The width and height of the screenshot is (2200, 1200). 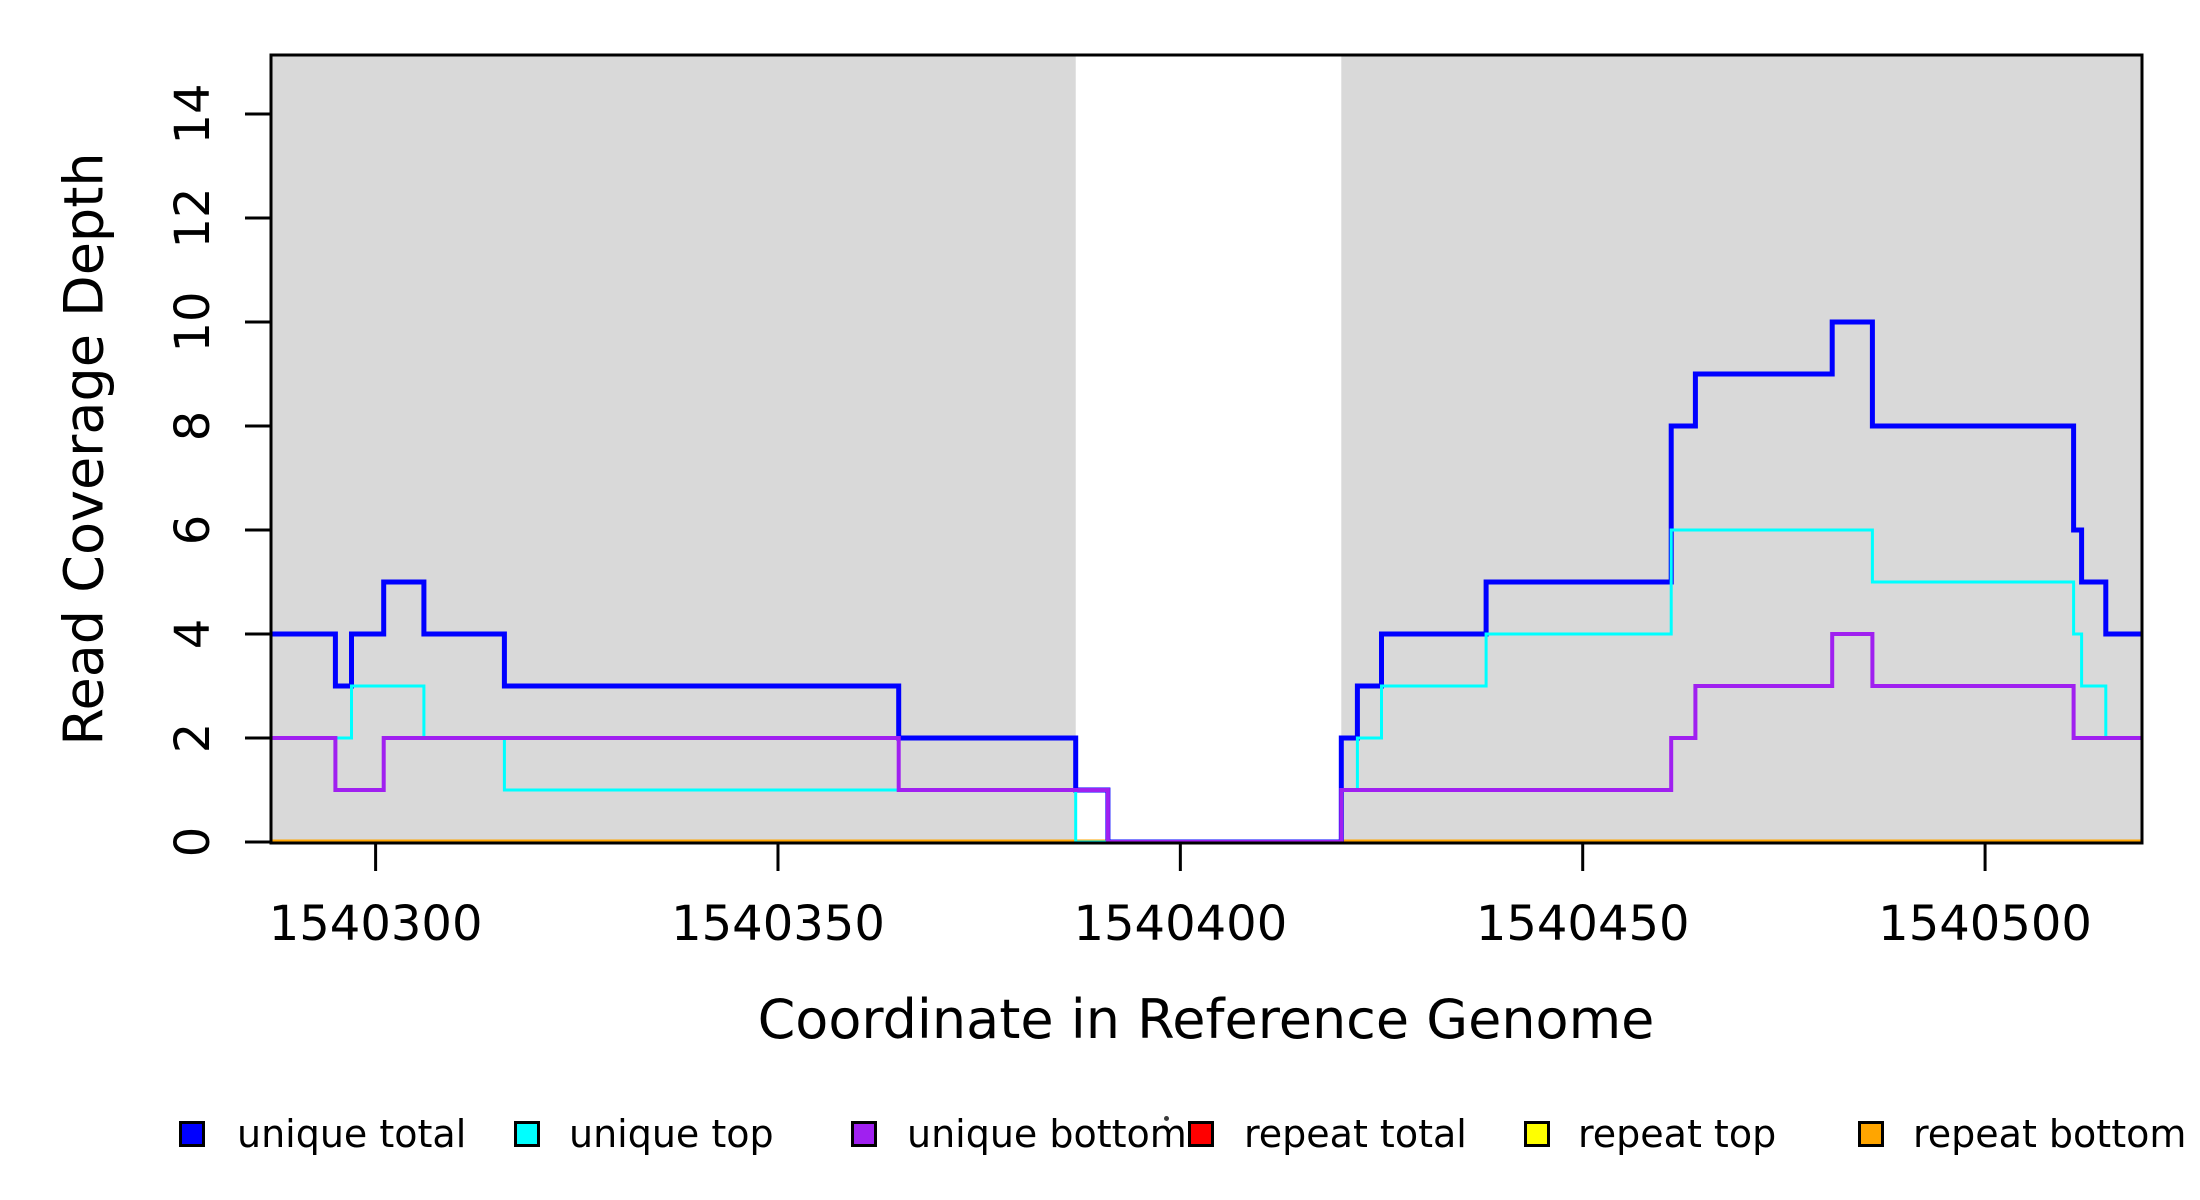 I want to click on x-axis-tick-label: 1540450, so click(x=1583, y=924).